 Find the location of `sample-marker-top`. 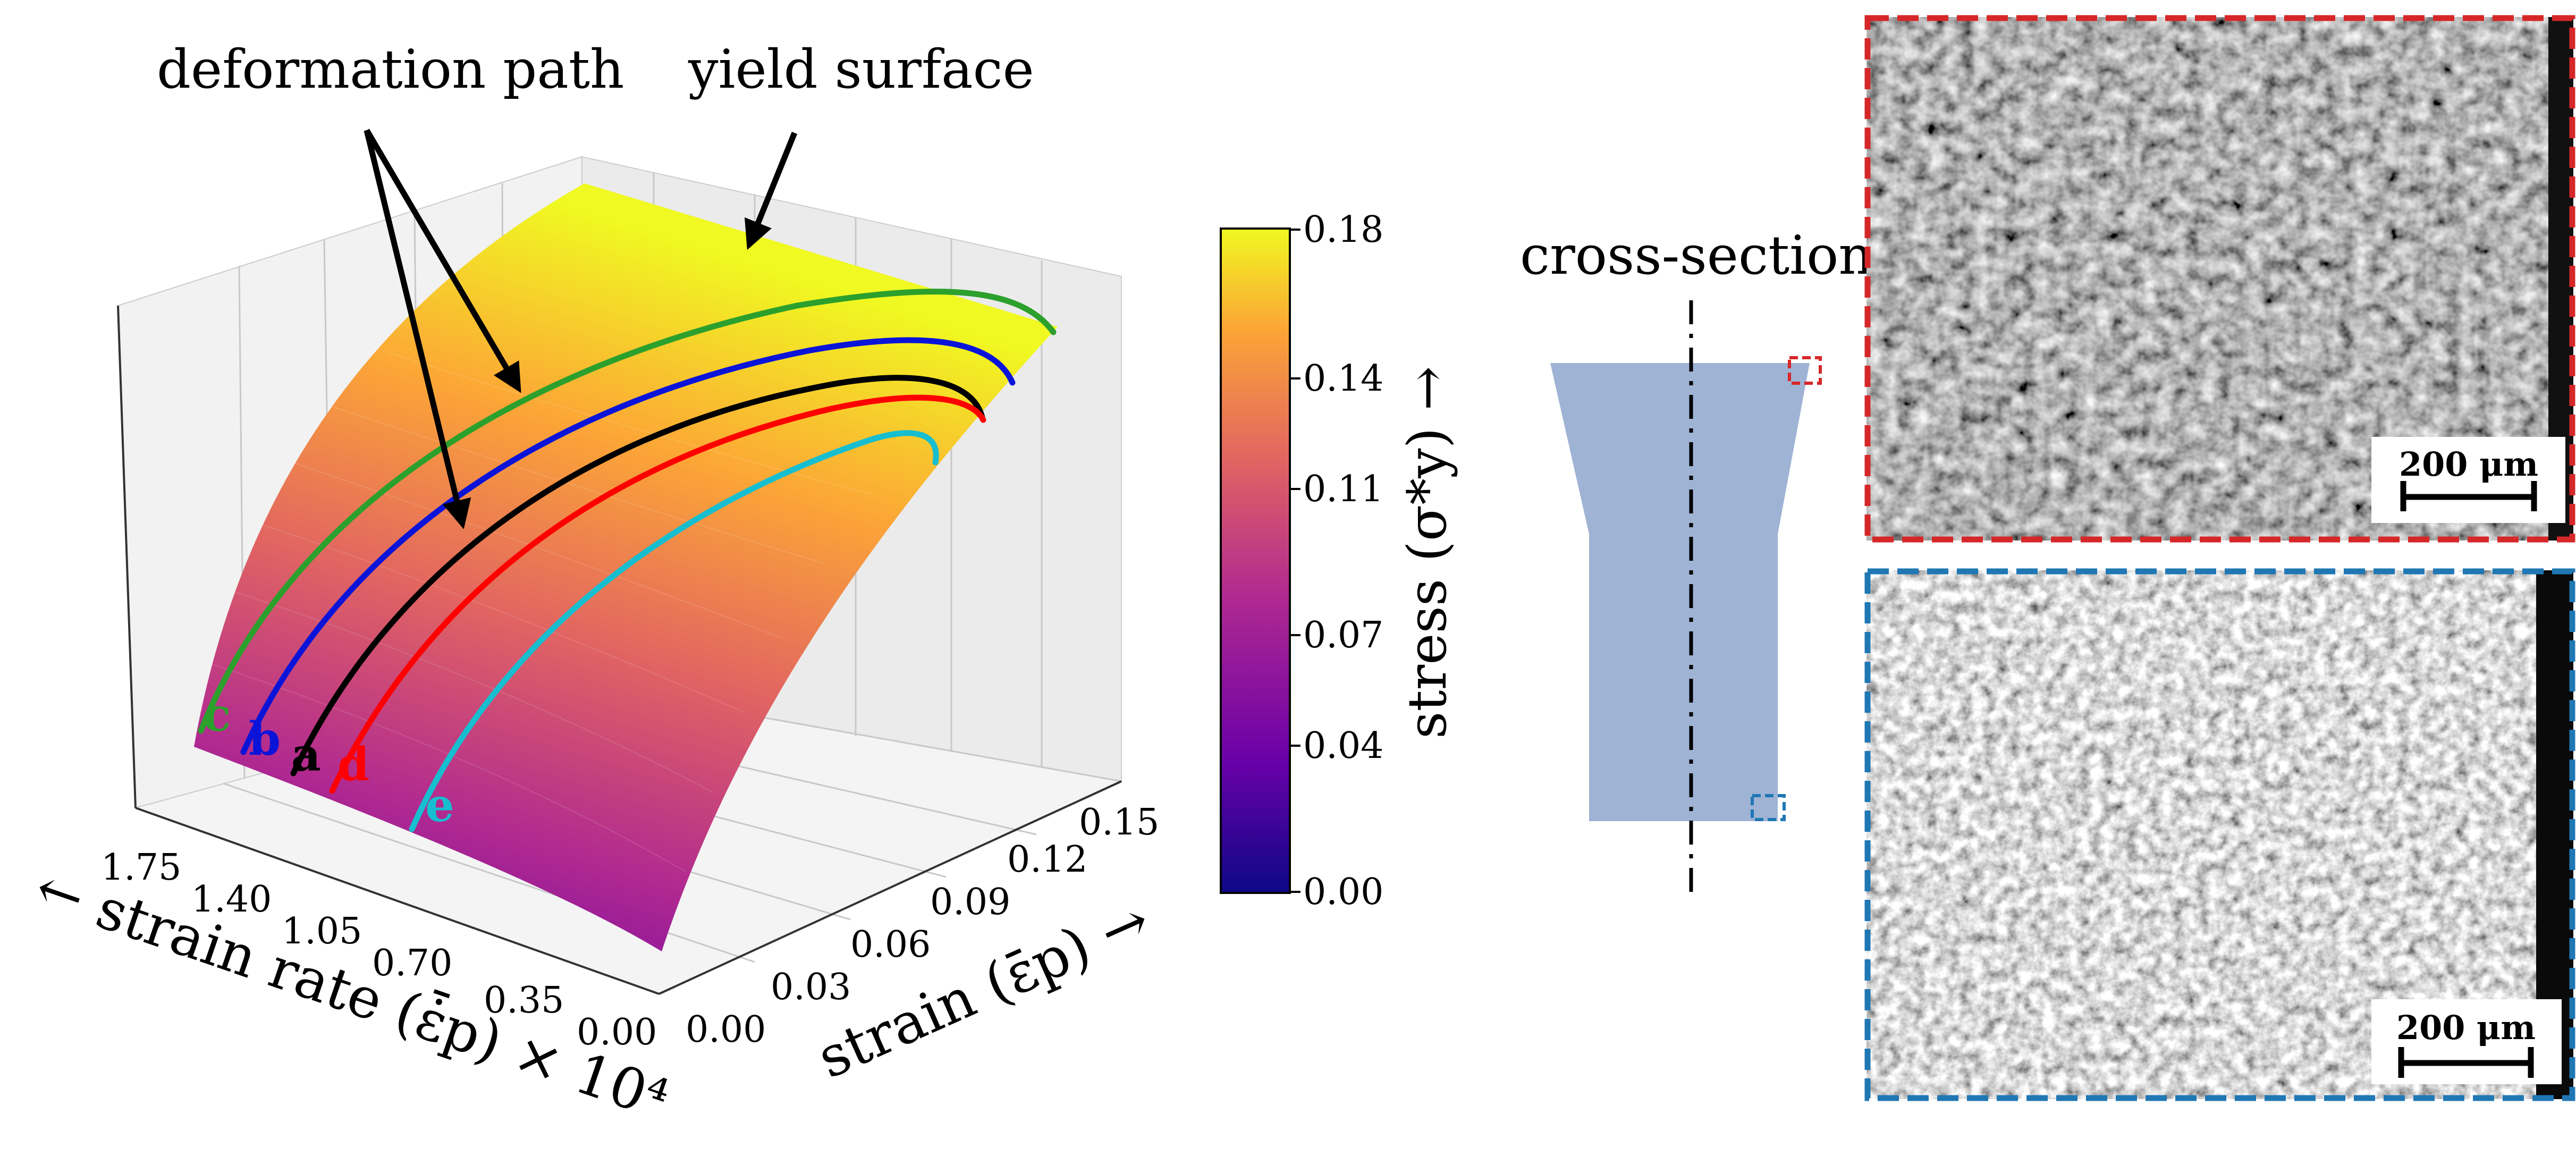

sample-marker-top is located at coordinates (1805, 370).